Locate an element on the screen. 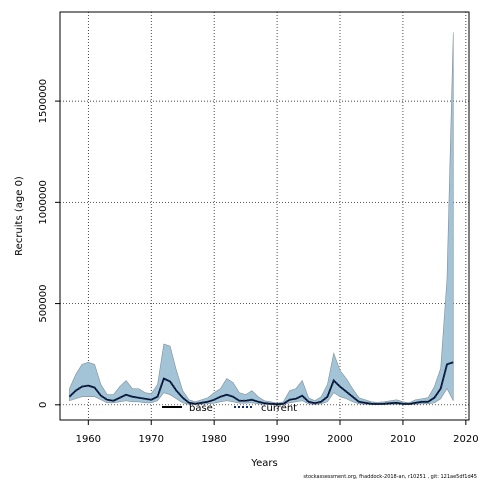 Image resolution: width=480 pixels, height=480 pixels. y-tick-label: 0 is located at coordinates (43, 405).